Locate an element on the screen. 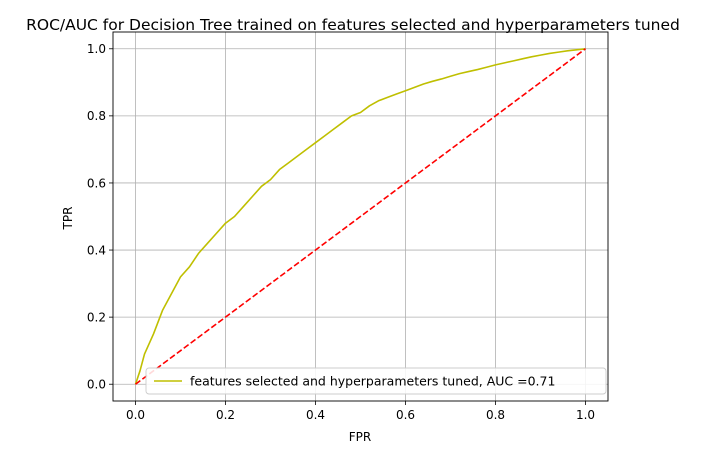 The height and width of the screenshot is (455, 720). y-tick-label: 0.6 is located at coordinates (96, 183).